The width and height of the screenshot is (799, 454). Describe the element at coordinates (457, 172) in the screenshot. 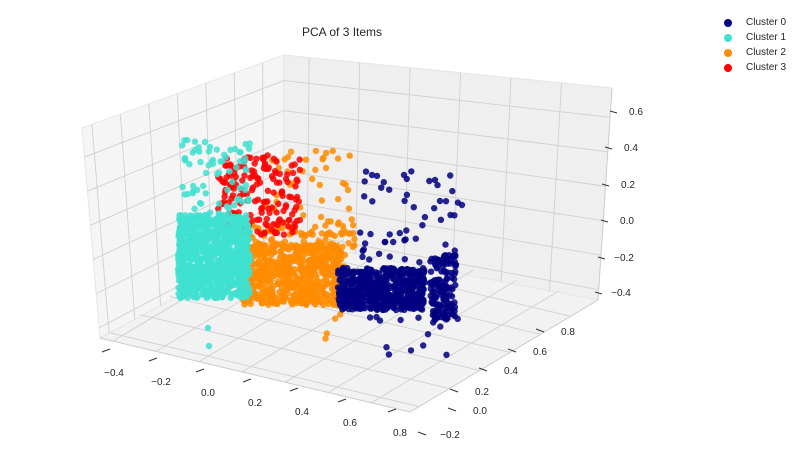

I see `y-gridline-wall` at that location.